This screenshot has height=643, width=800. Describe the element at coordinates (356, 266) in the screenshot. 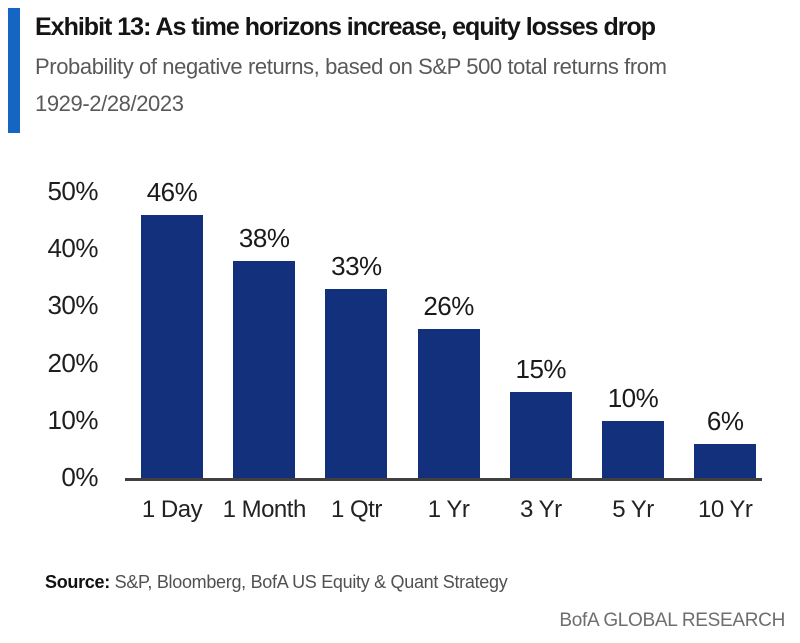

I see `bar-value-label: 33%` at that location.